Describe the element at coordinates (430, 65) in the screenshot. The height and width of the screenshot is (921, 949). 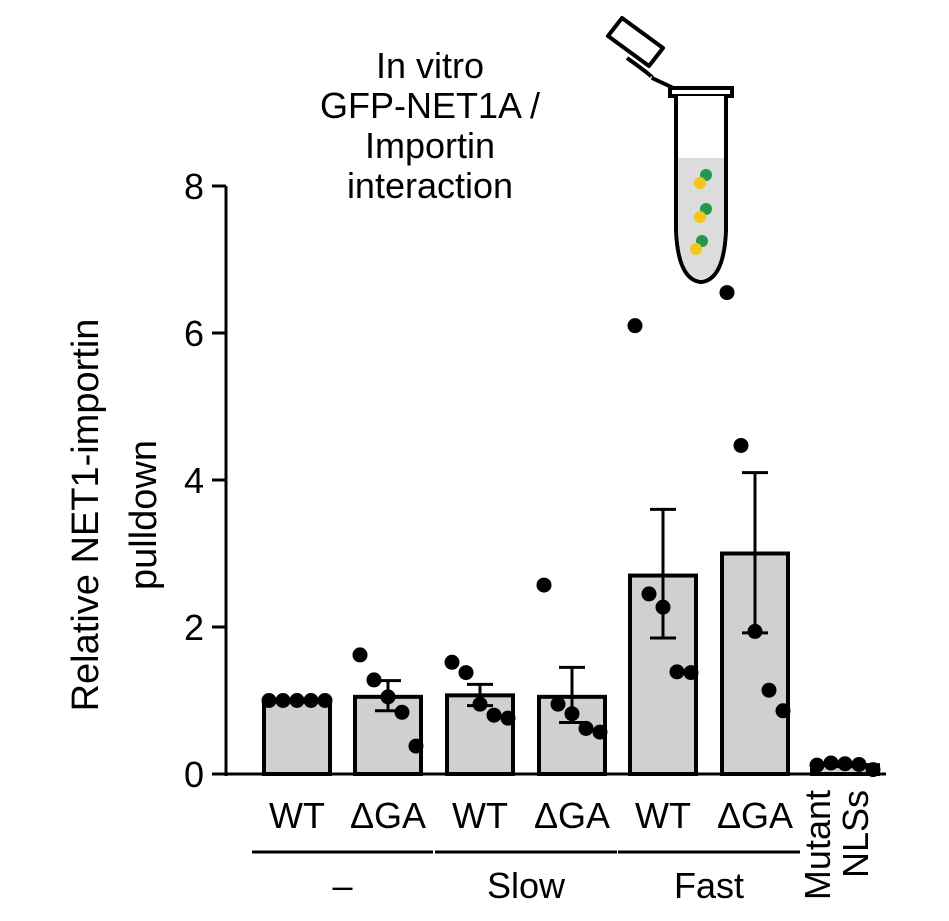
I see `title-line: In vitro` at that location.